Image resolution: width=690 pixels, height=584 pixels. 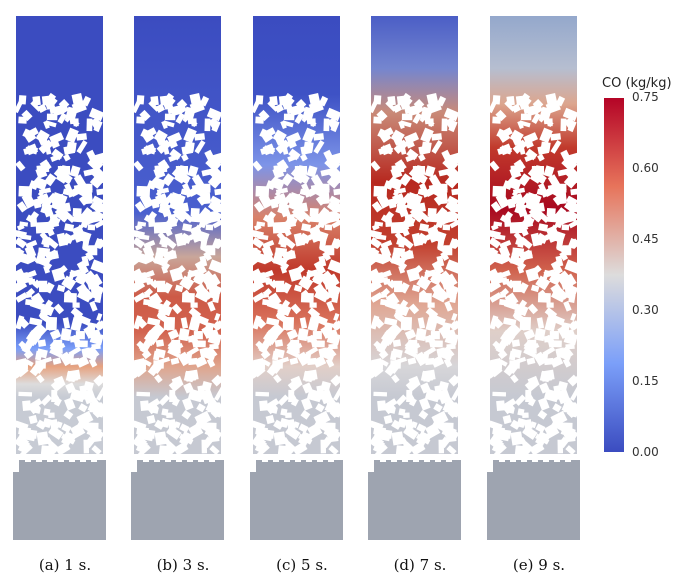 I want to click on panel-a, so click(x=59, y=278).